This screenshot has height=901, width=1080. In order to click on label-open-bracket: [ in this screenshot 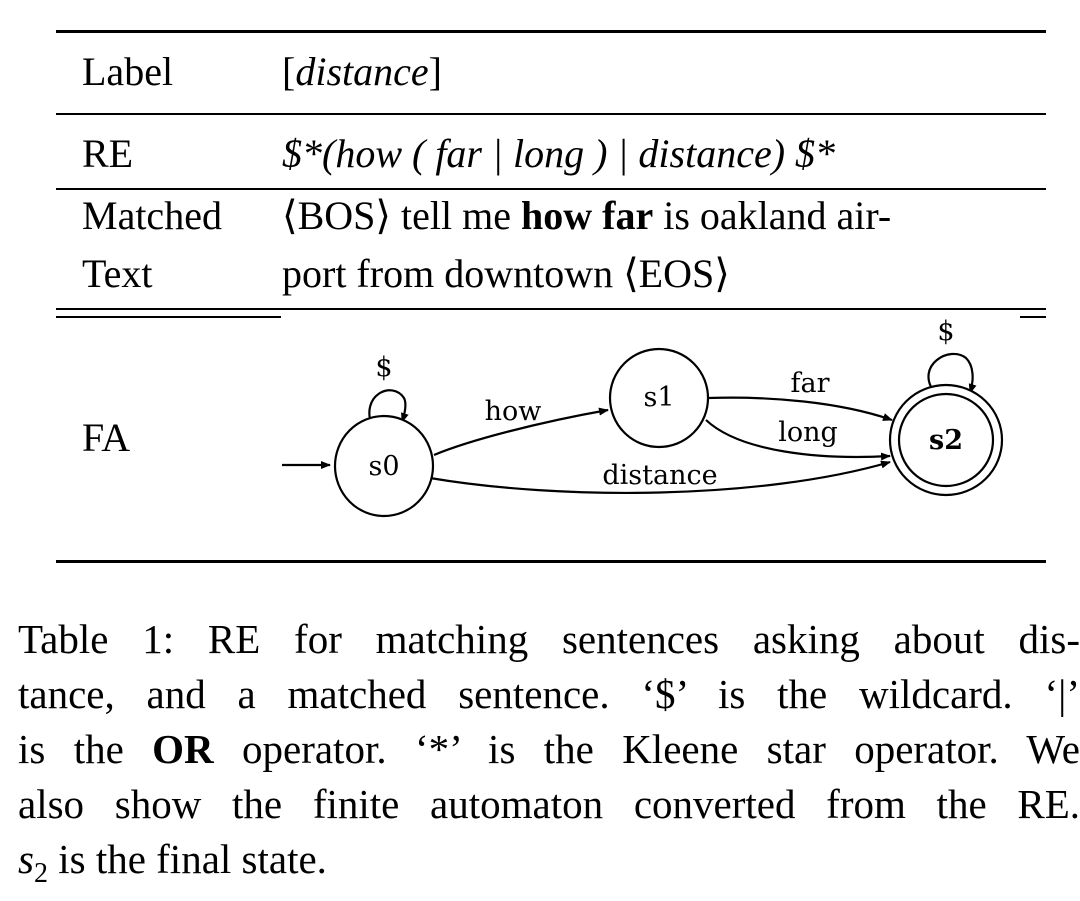, I will do `click(289, 71)`.